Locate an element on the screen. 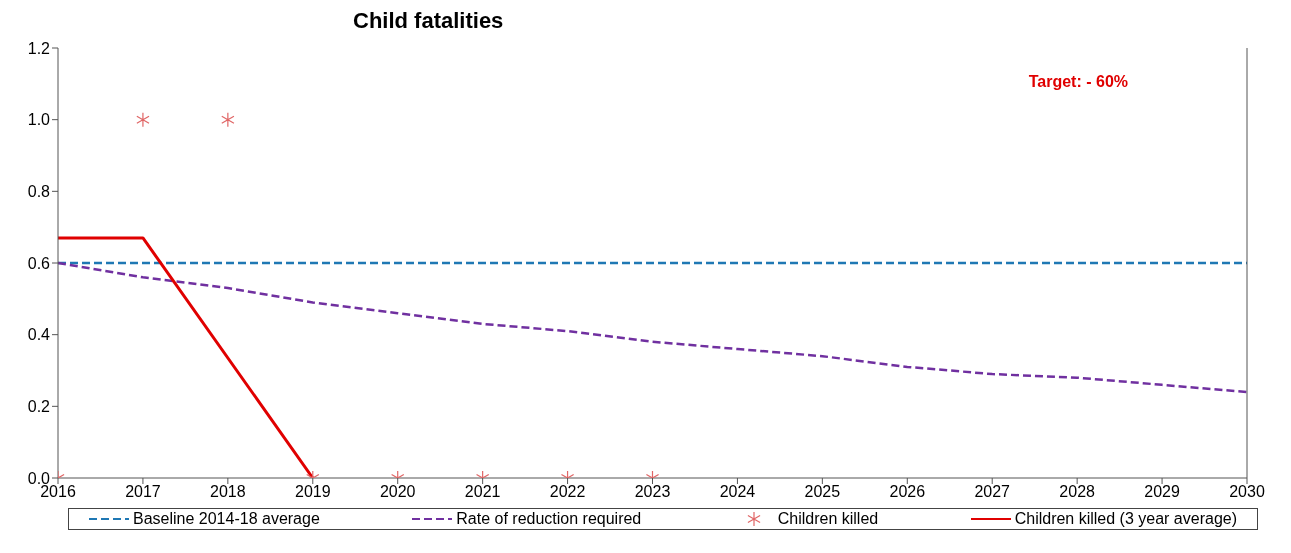 The image size is (1291, 553). legend-label: Children killed (3 year average) is located at coordinates (1125, 519).